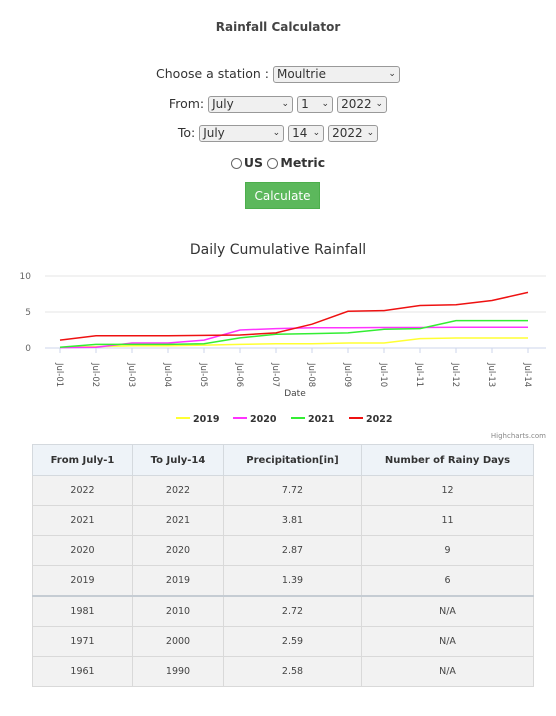 The width and height of the screenshot is (556, 716). What do you see at coordinates (447, 490) in the screenshot?
I see `table-cell: 12` at bounding box center [447, 490].